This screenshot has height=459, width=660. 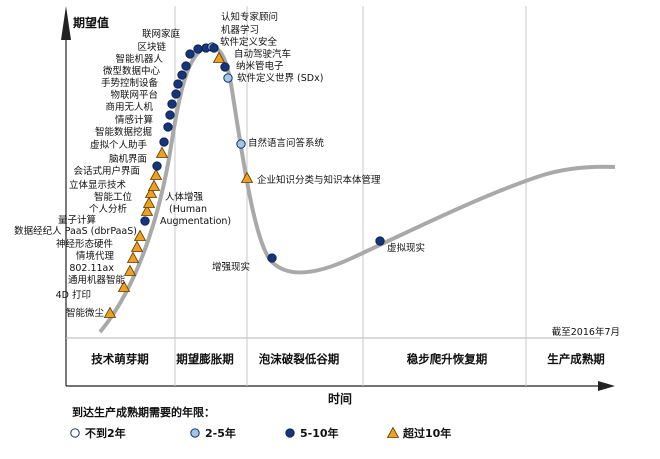 I want to click on phase-label: 生产成熟期, so click(x=576, y=359).